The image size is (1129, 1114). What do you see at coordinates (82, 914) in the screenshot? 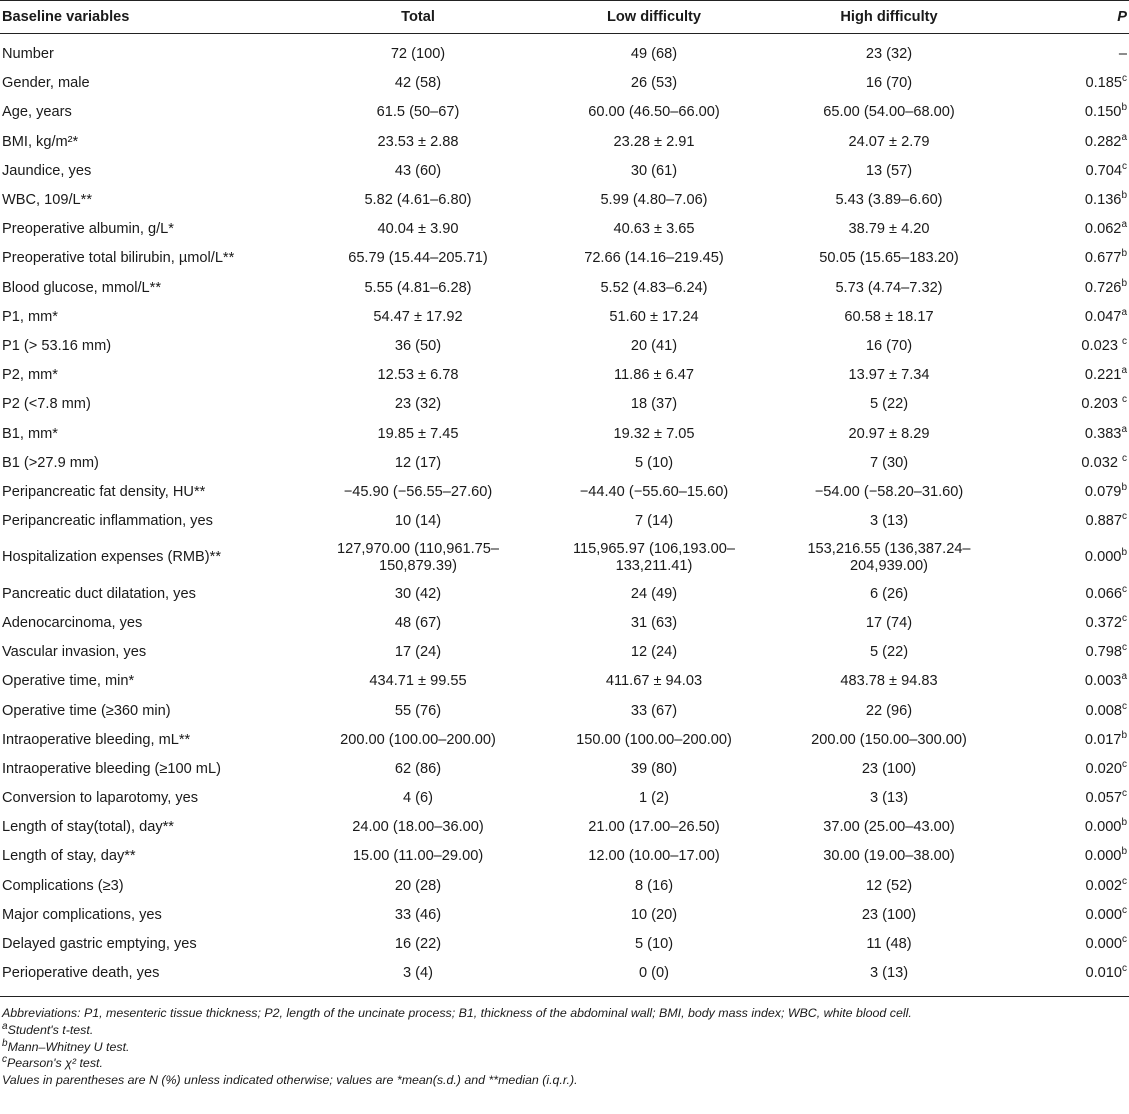
I see `row-label: Major complications, yes` at bounding box center [82, 914].